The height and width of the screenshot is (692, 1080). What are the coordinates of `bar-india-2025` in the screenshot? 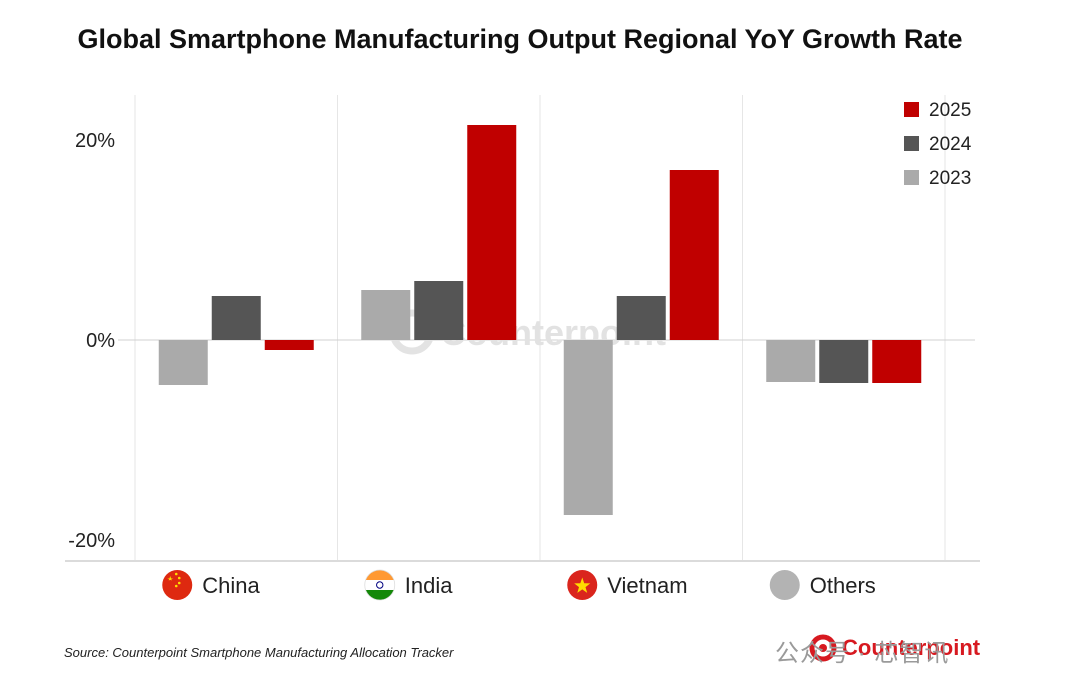 It's located at (492, 232).